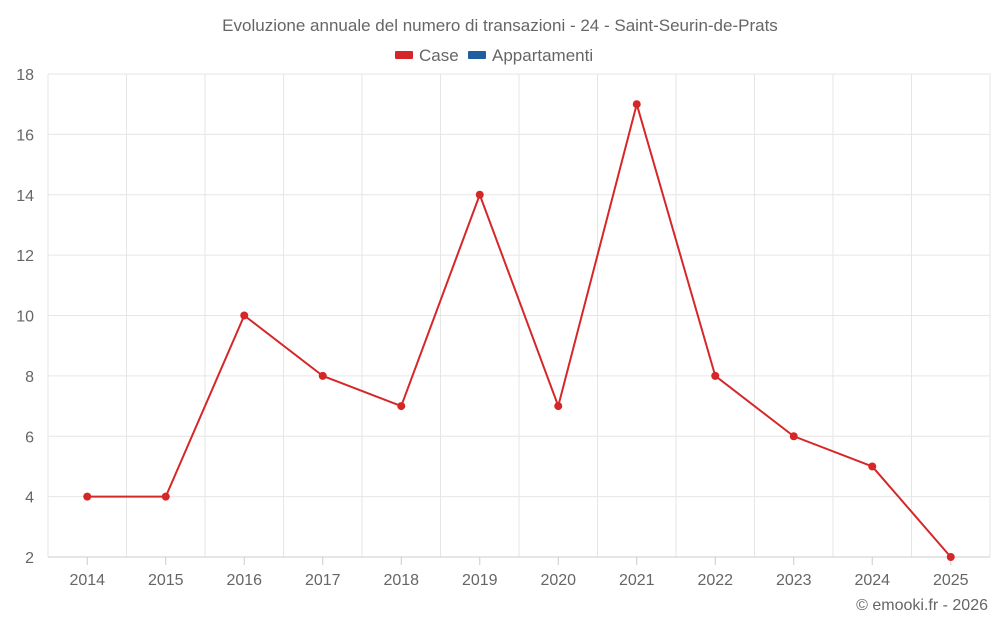 The height and width of the screenshot is (625, 1000). Describe the element at coordinates (87, 580) in the screenshot. I see `x-tick-label: 2014` at that location.